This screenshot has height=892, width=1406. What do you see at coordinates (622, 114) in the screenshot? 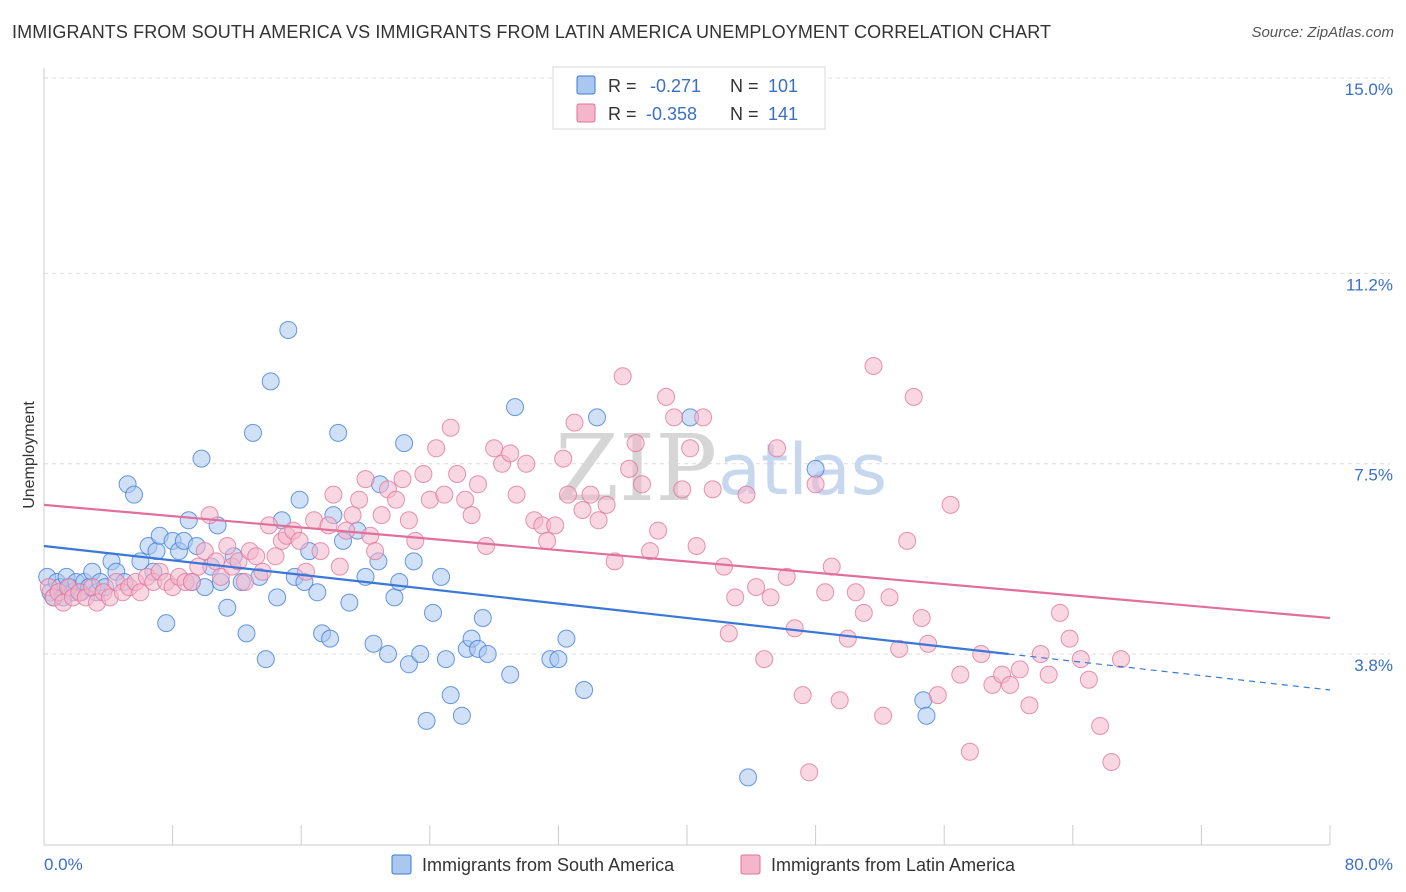
I see `legend-r-label-2: R =` at bounding box center [622, 114].